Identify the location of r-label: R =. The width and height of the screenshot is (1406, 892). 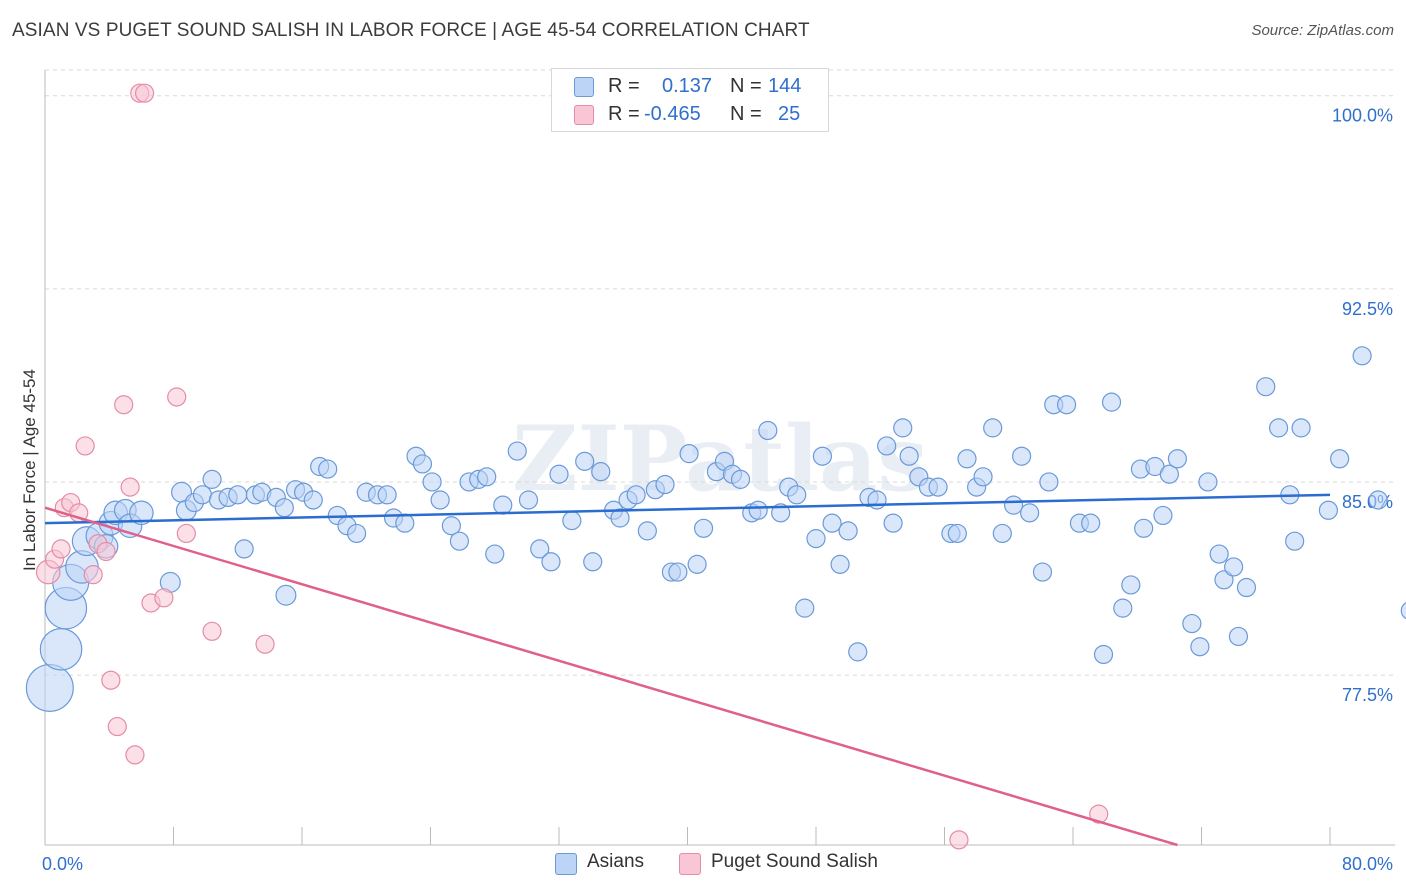
(624, 86).